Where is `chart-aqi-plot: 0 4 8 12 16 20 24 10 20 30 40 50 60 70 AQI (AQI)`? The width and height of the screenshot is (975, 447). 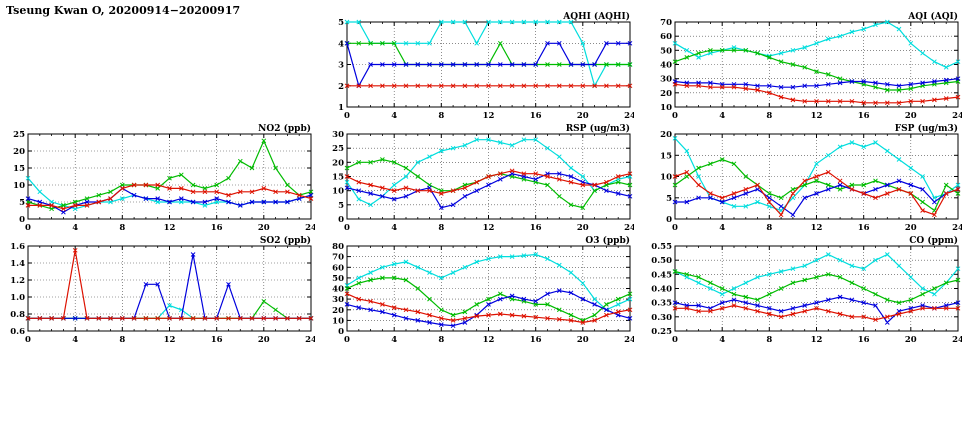 chart-aqi-plot: 0 4 8 12 16 20 24 10 20 30 40 50 60 70 AQI (AQI) is located at coordinates (812, 66).